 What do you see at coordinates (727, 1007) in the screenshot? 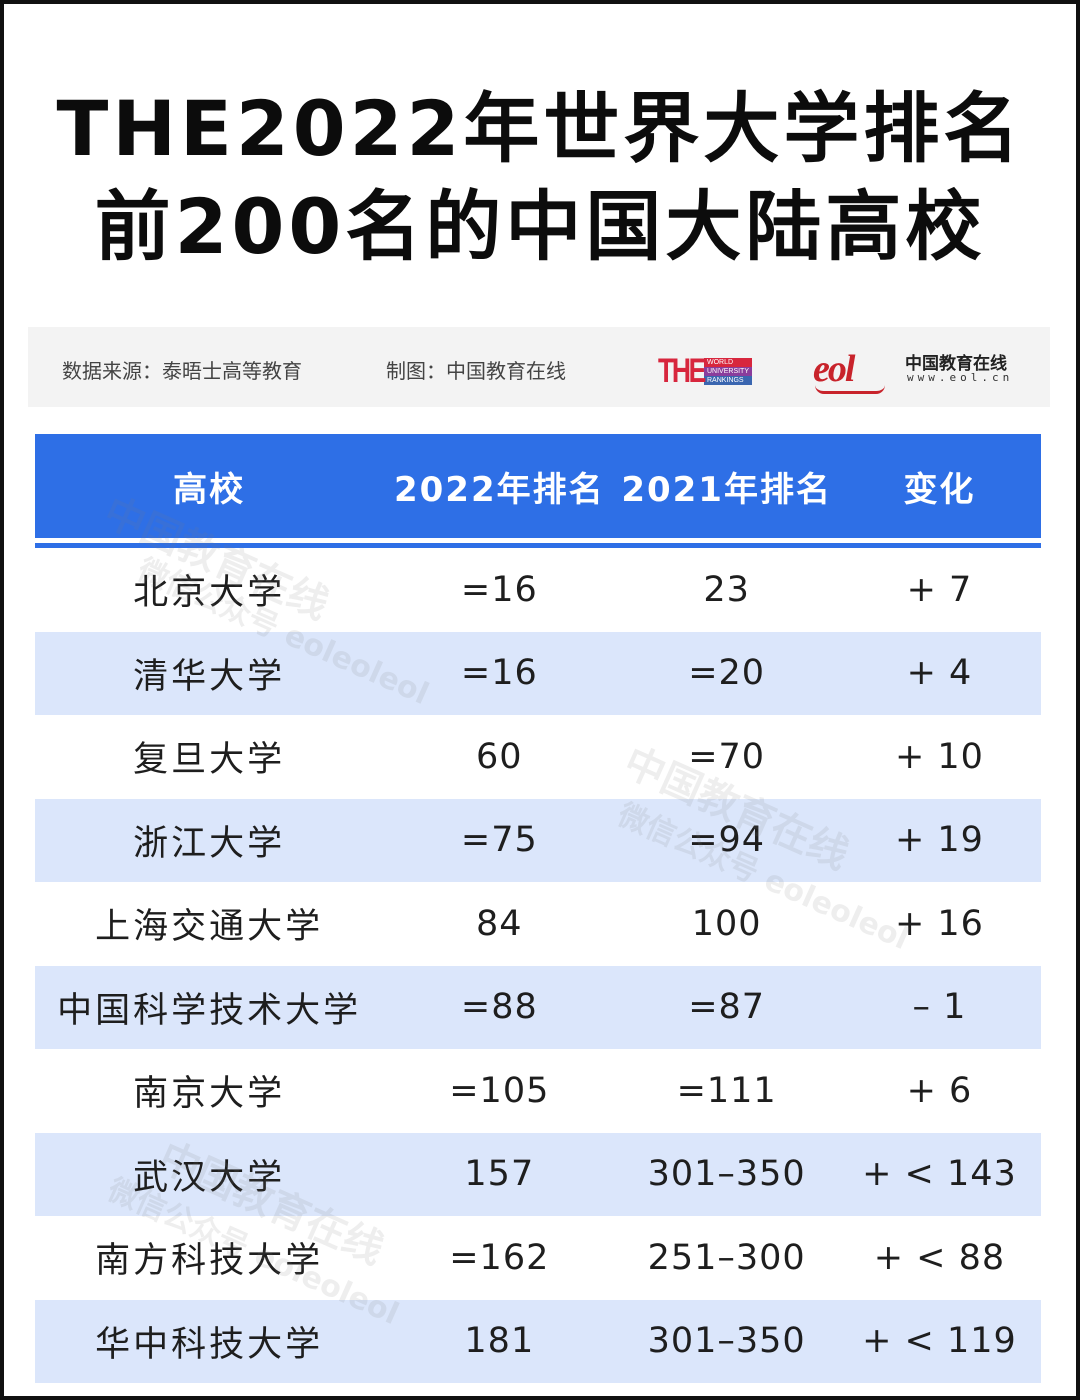
I see `rank-2021: =87` at bounding box center [727, 1007].